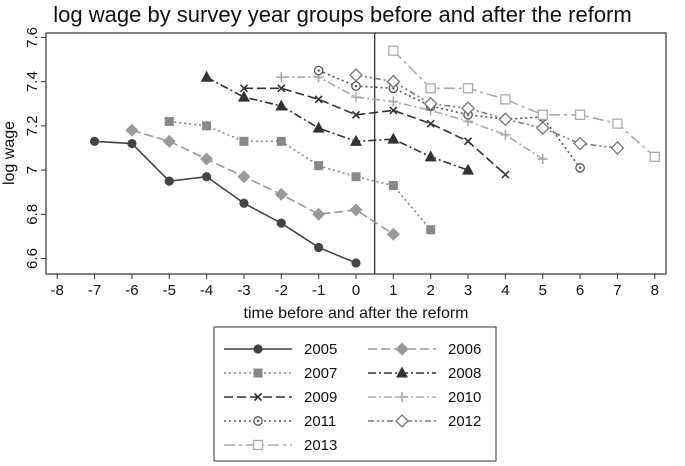  What do you see at coordinates (94, 290) in the screenshot?
I see `x-tick-label: -7` at bounding box center [94, 290].